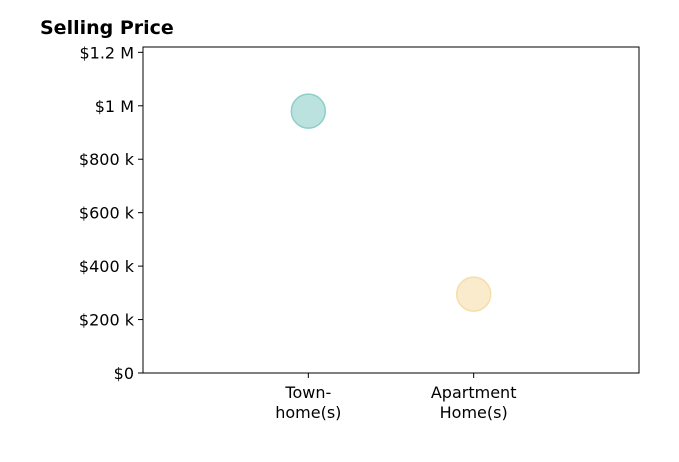 This screenshot has height=462, width=679. What do you see at coordinates (124, 373) in the screenshot?
I see `y-tick-label: $0` at bounding box center [124, 373].